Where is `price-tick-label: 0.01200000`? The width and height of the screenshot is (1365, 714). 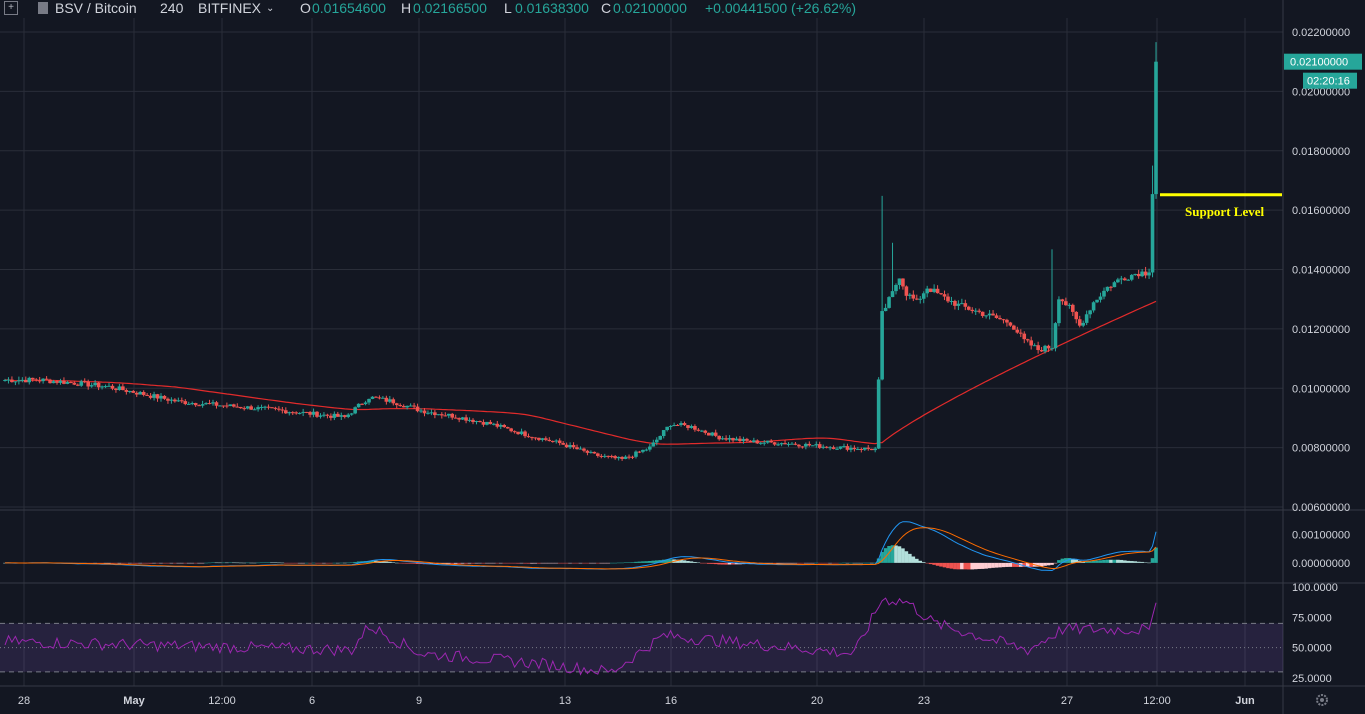 price-tick-label: 0.01200000 is located at coordinates (1321, 330).